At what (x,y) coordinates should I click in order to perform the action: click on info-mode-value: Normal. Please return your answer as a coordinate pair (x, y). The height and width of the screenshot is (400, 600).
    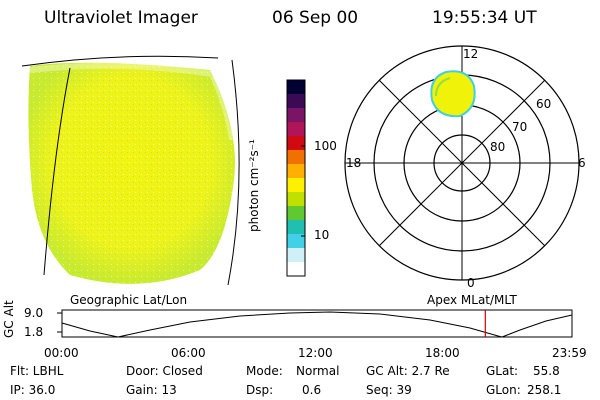
    Looking at the image, I should click on (318, 371).